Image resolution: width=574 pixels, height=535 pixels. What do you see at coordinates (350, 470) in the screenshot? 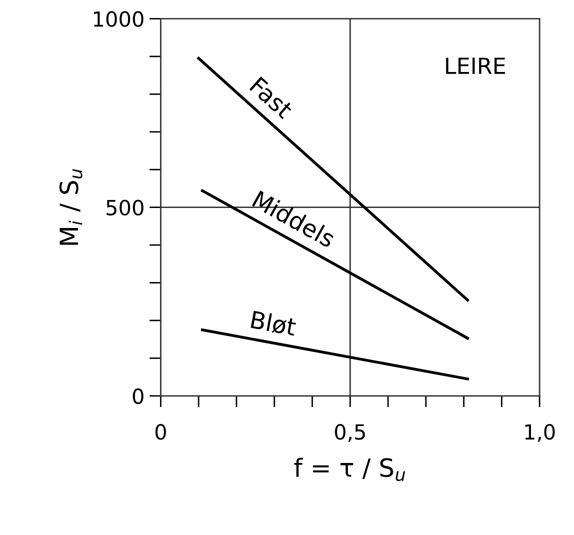
I see `x-axis-title: f = τ / S$_{u}$` at bounding box center [350, 470].